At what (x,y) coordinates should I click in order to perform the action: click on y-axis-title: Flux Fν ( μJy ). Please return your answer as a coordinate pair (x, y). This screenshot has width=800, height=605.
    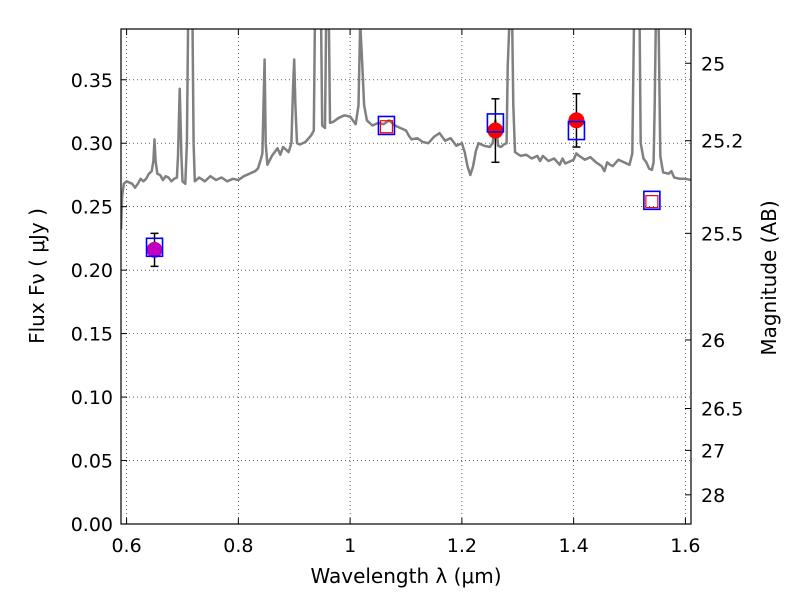
    Looking at the image, I should click on (37, 276).